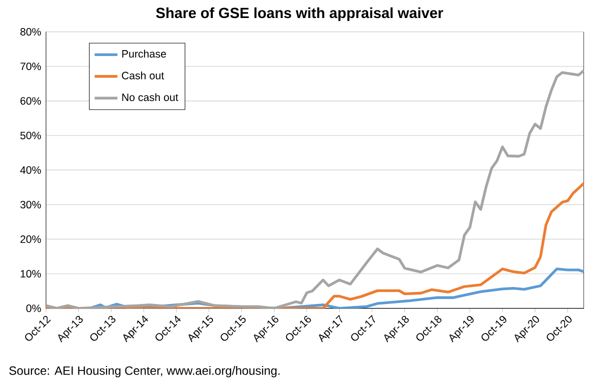 This screenshot has width=599, height=385. Describe the element at coordinates (33, 308) in the screenshot. I see `y-tick-label: 0%` at that location.